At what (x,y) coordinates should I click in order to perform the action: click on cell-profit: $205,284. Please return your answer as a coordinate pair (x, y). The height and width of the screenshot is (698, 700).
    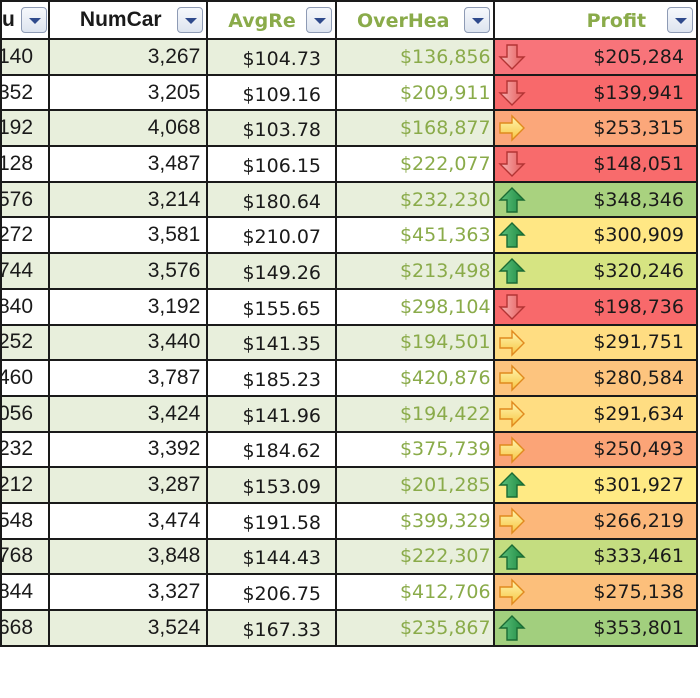
    Looking at the image, I should click on (595, 57).